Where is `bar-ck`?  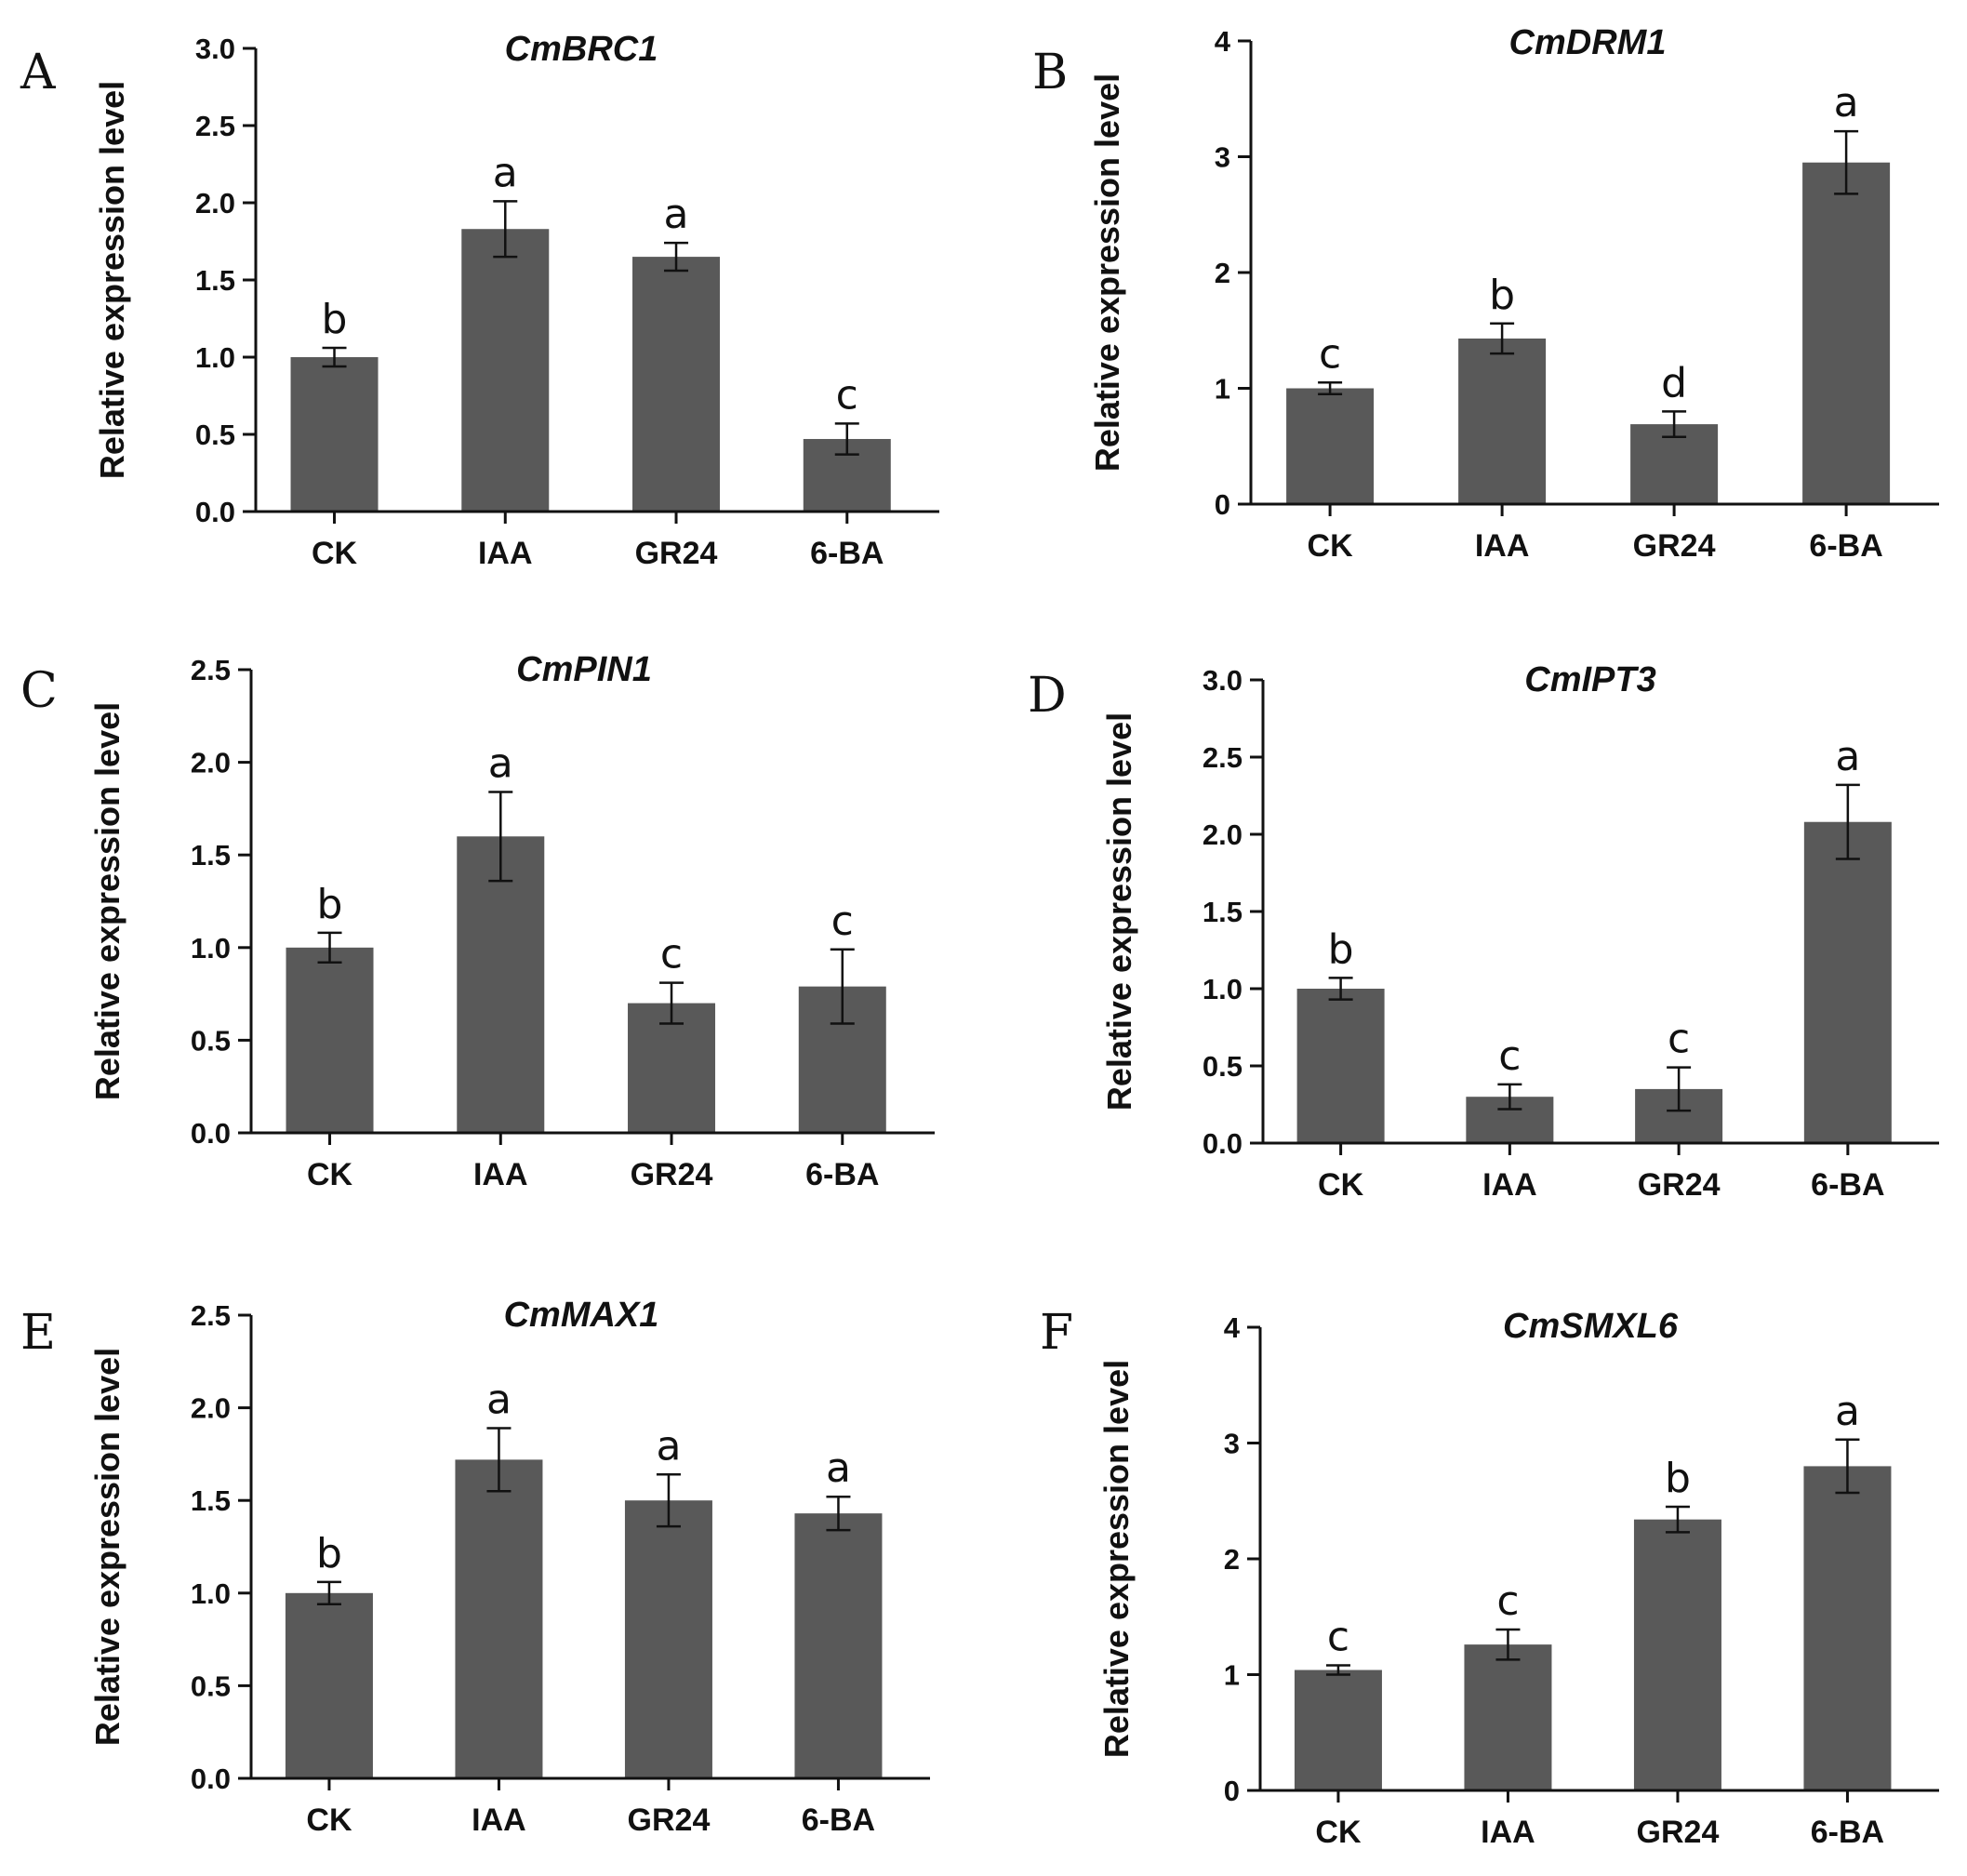 bar-ck is located at coordinates (1340, 1066).